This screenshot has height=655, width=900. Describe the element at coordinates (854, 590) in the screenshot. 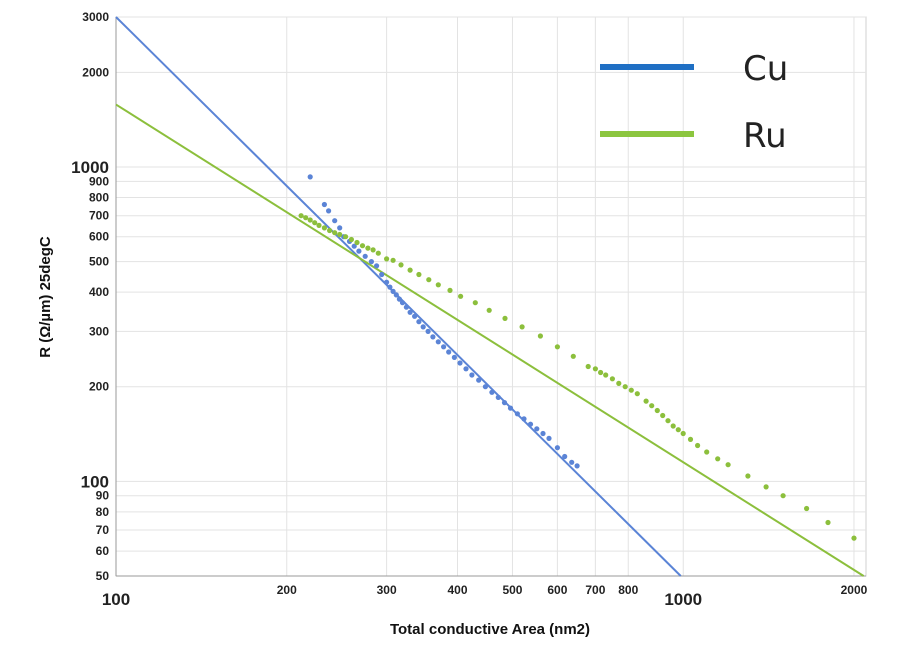

I see `x-tick-label: 2000` at that location.